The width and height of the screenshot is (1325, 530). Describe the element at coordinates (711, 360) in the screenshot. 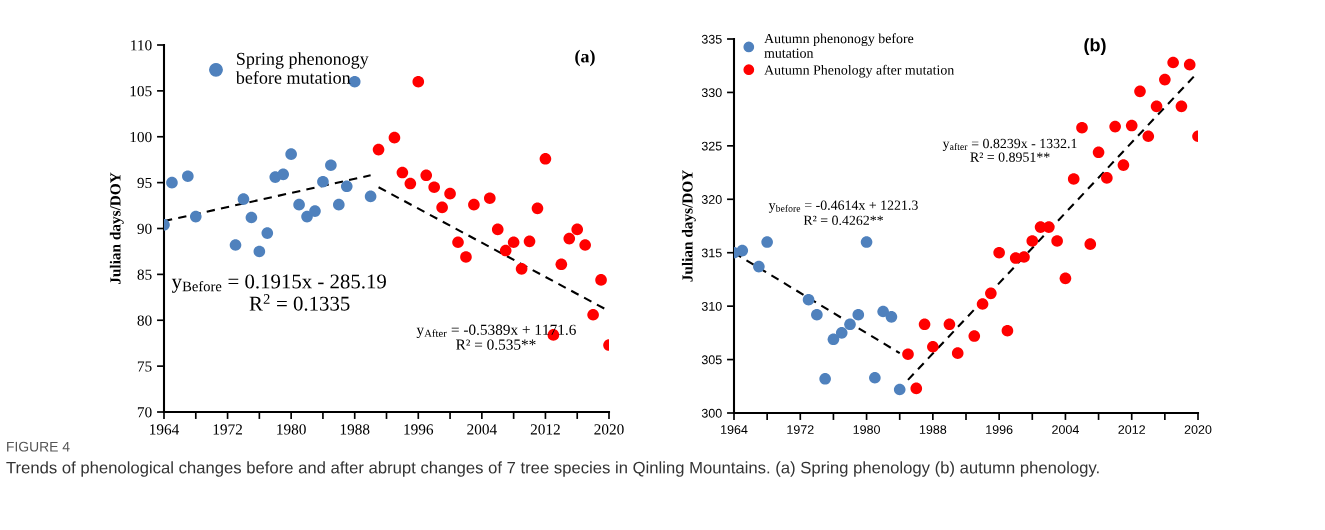

I see `y-tick-label: 305` at that location.